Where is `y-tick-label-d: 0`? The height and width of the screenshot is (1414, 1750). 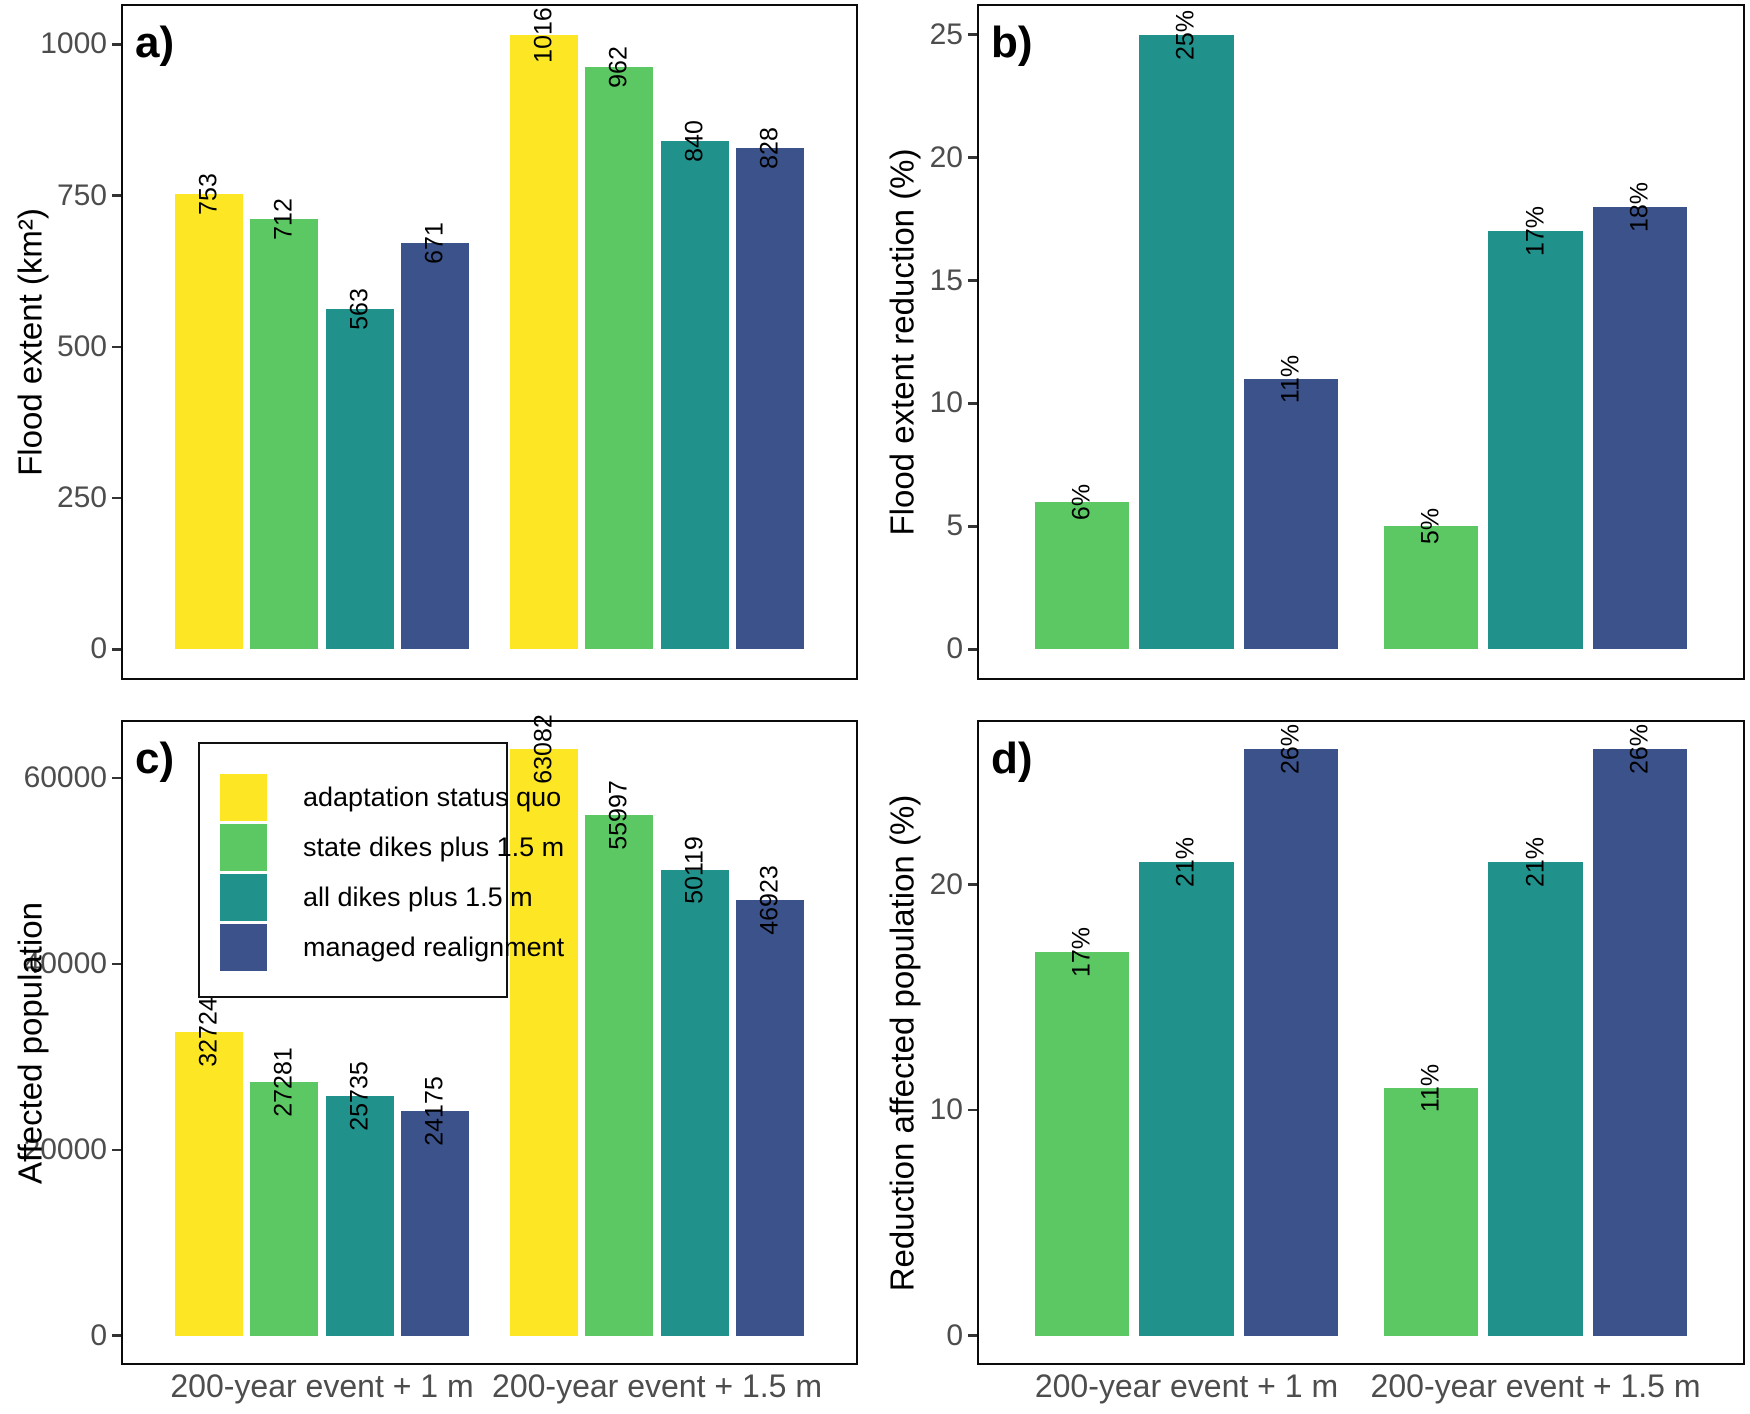
y-tick-label-d: 0 is located at coordinates (954, 1335).